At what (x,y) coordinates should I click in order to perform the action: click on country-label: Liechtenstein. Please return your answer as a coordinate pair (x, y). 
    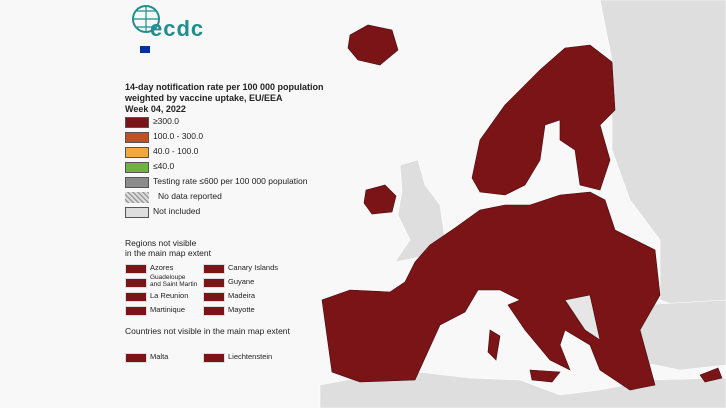
    Looking at the image, I should click on (250, 356).